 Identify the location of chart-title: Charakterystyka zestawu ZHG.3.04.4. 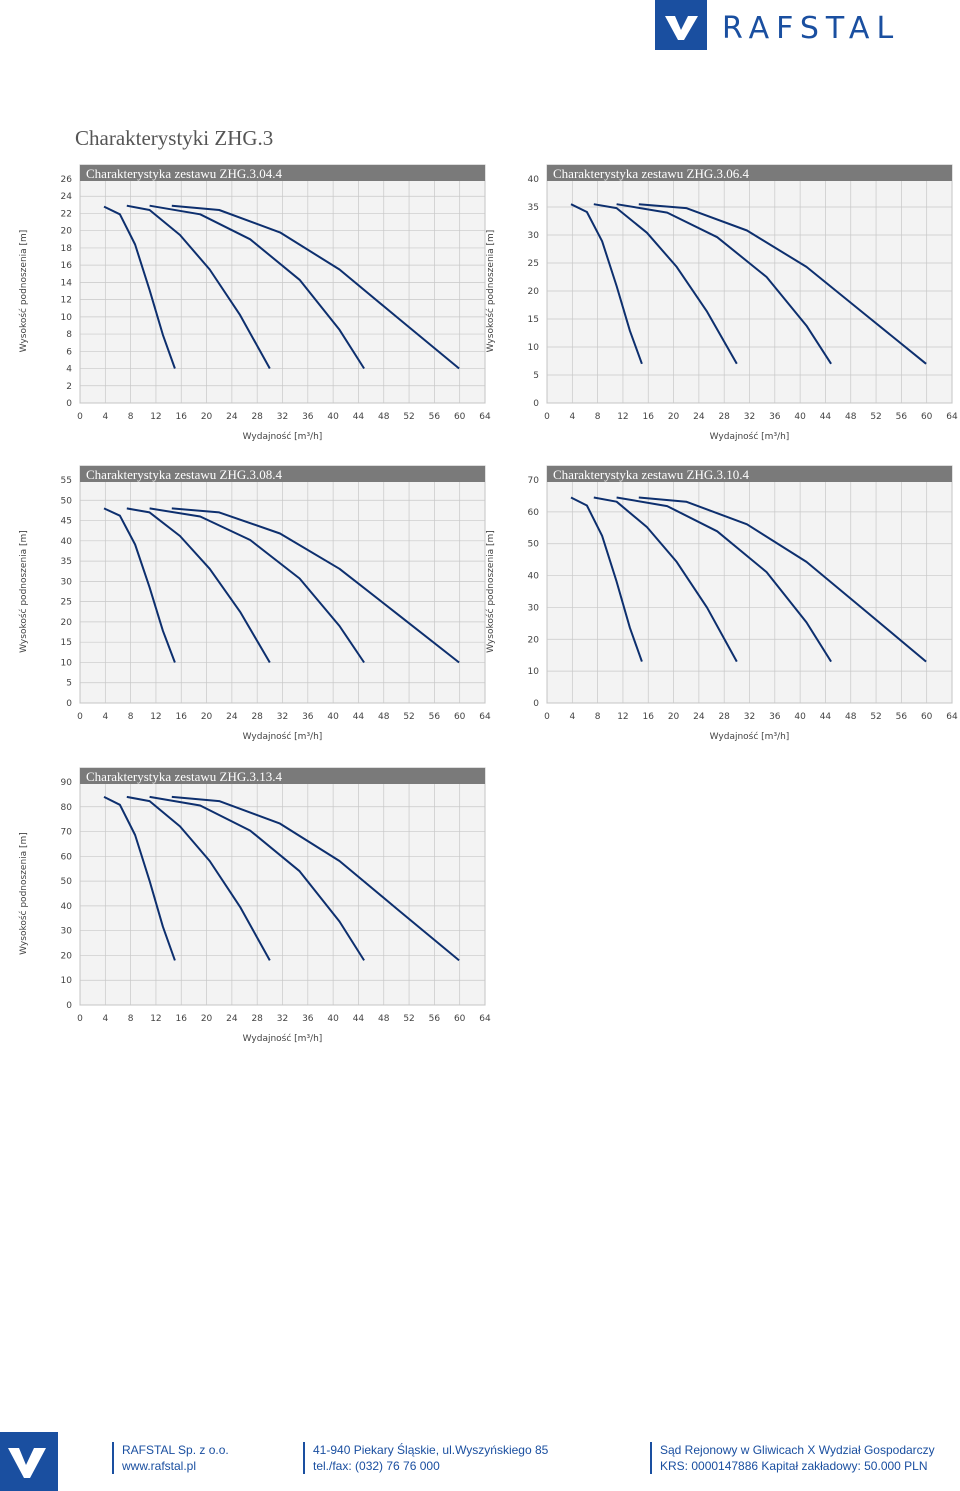
(184, 173).